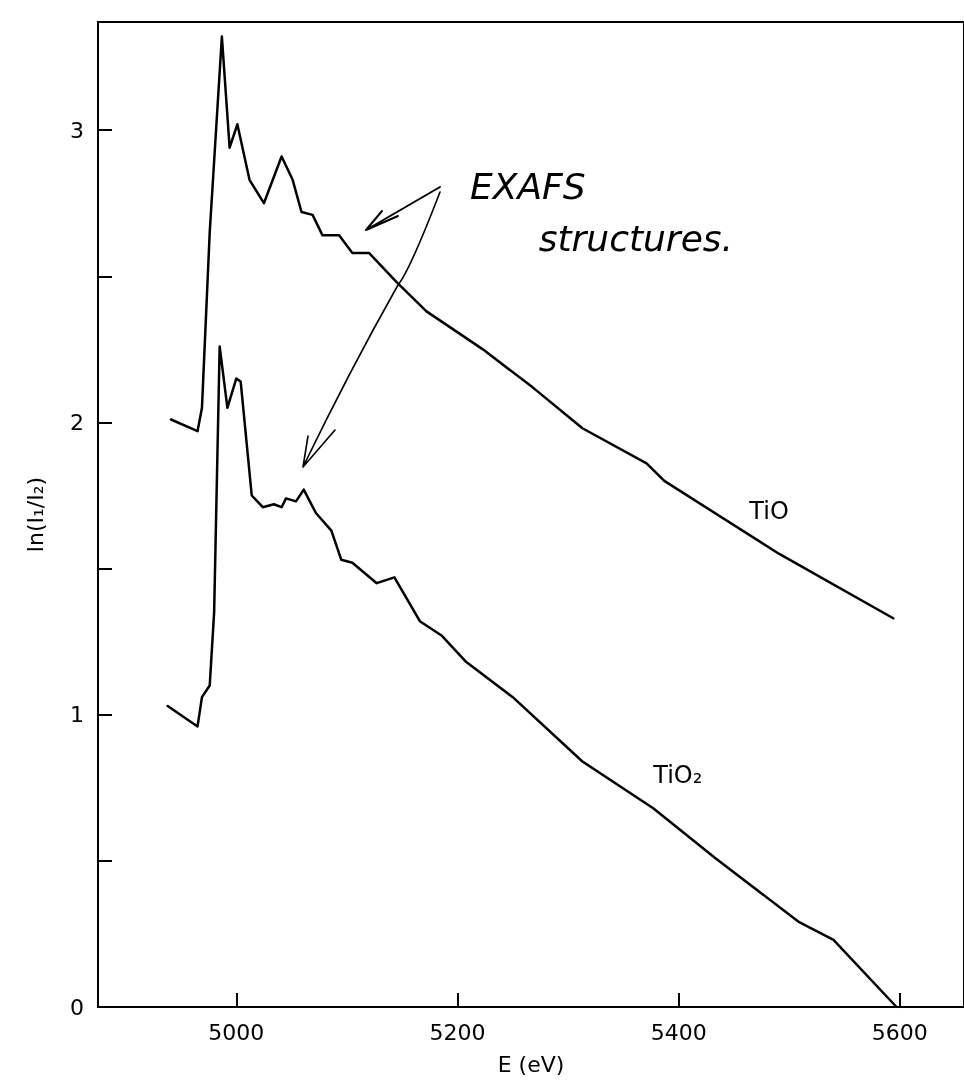 The width and height of the screenshot is (964, 1080). I want to click on annotation: EXAFS structures., so click(602, 212).